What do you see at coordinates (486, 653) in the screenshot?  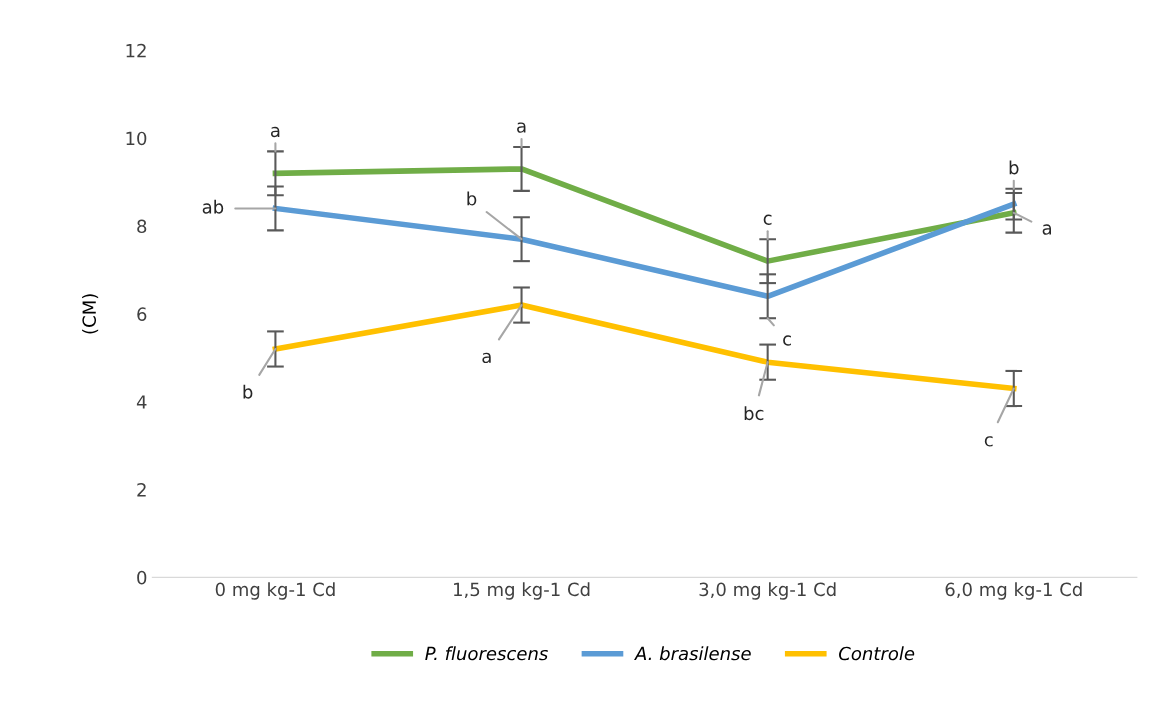 I see `legend-label: P. fluorescens` at bounding box center [486, 653].